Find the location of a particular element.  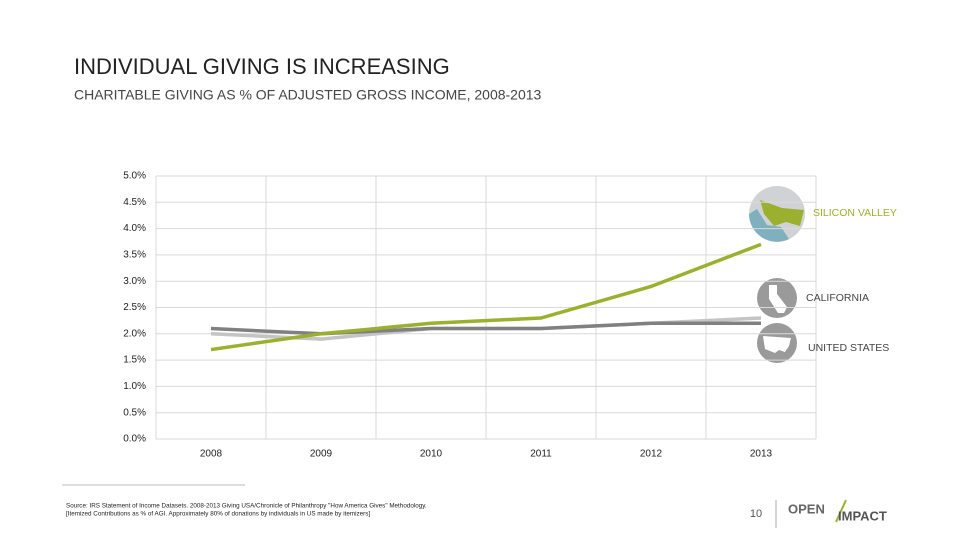

y-tick-label: 0.0% is located at coordinates (134, 439).